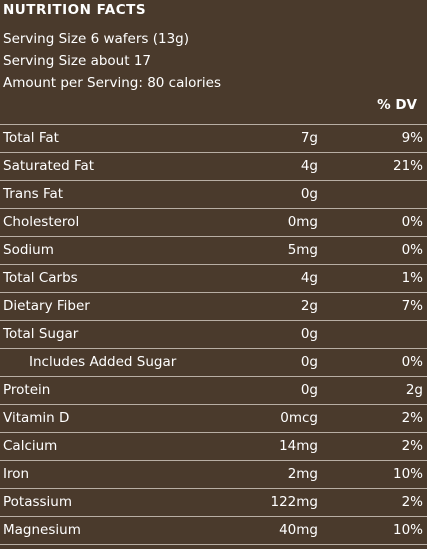  What do you see at coordinates (213, 251) in the screenshot?
I see `nutrient-row: Sodium 5mg 0%` at bounding box center [213, 251].